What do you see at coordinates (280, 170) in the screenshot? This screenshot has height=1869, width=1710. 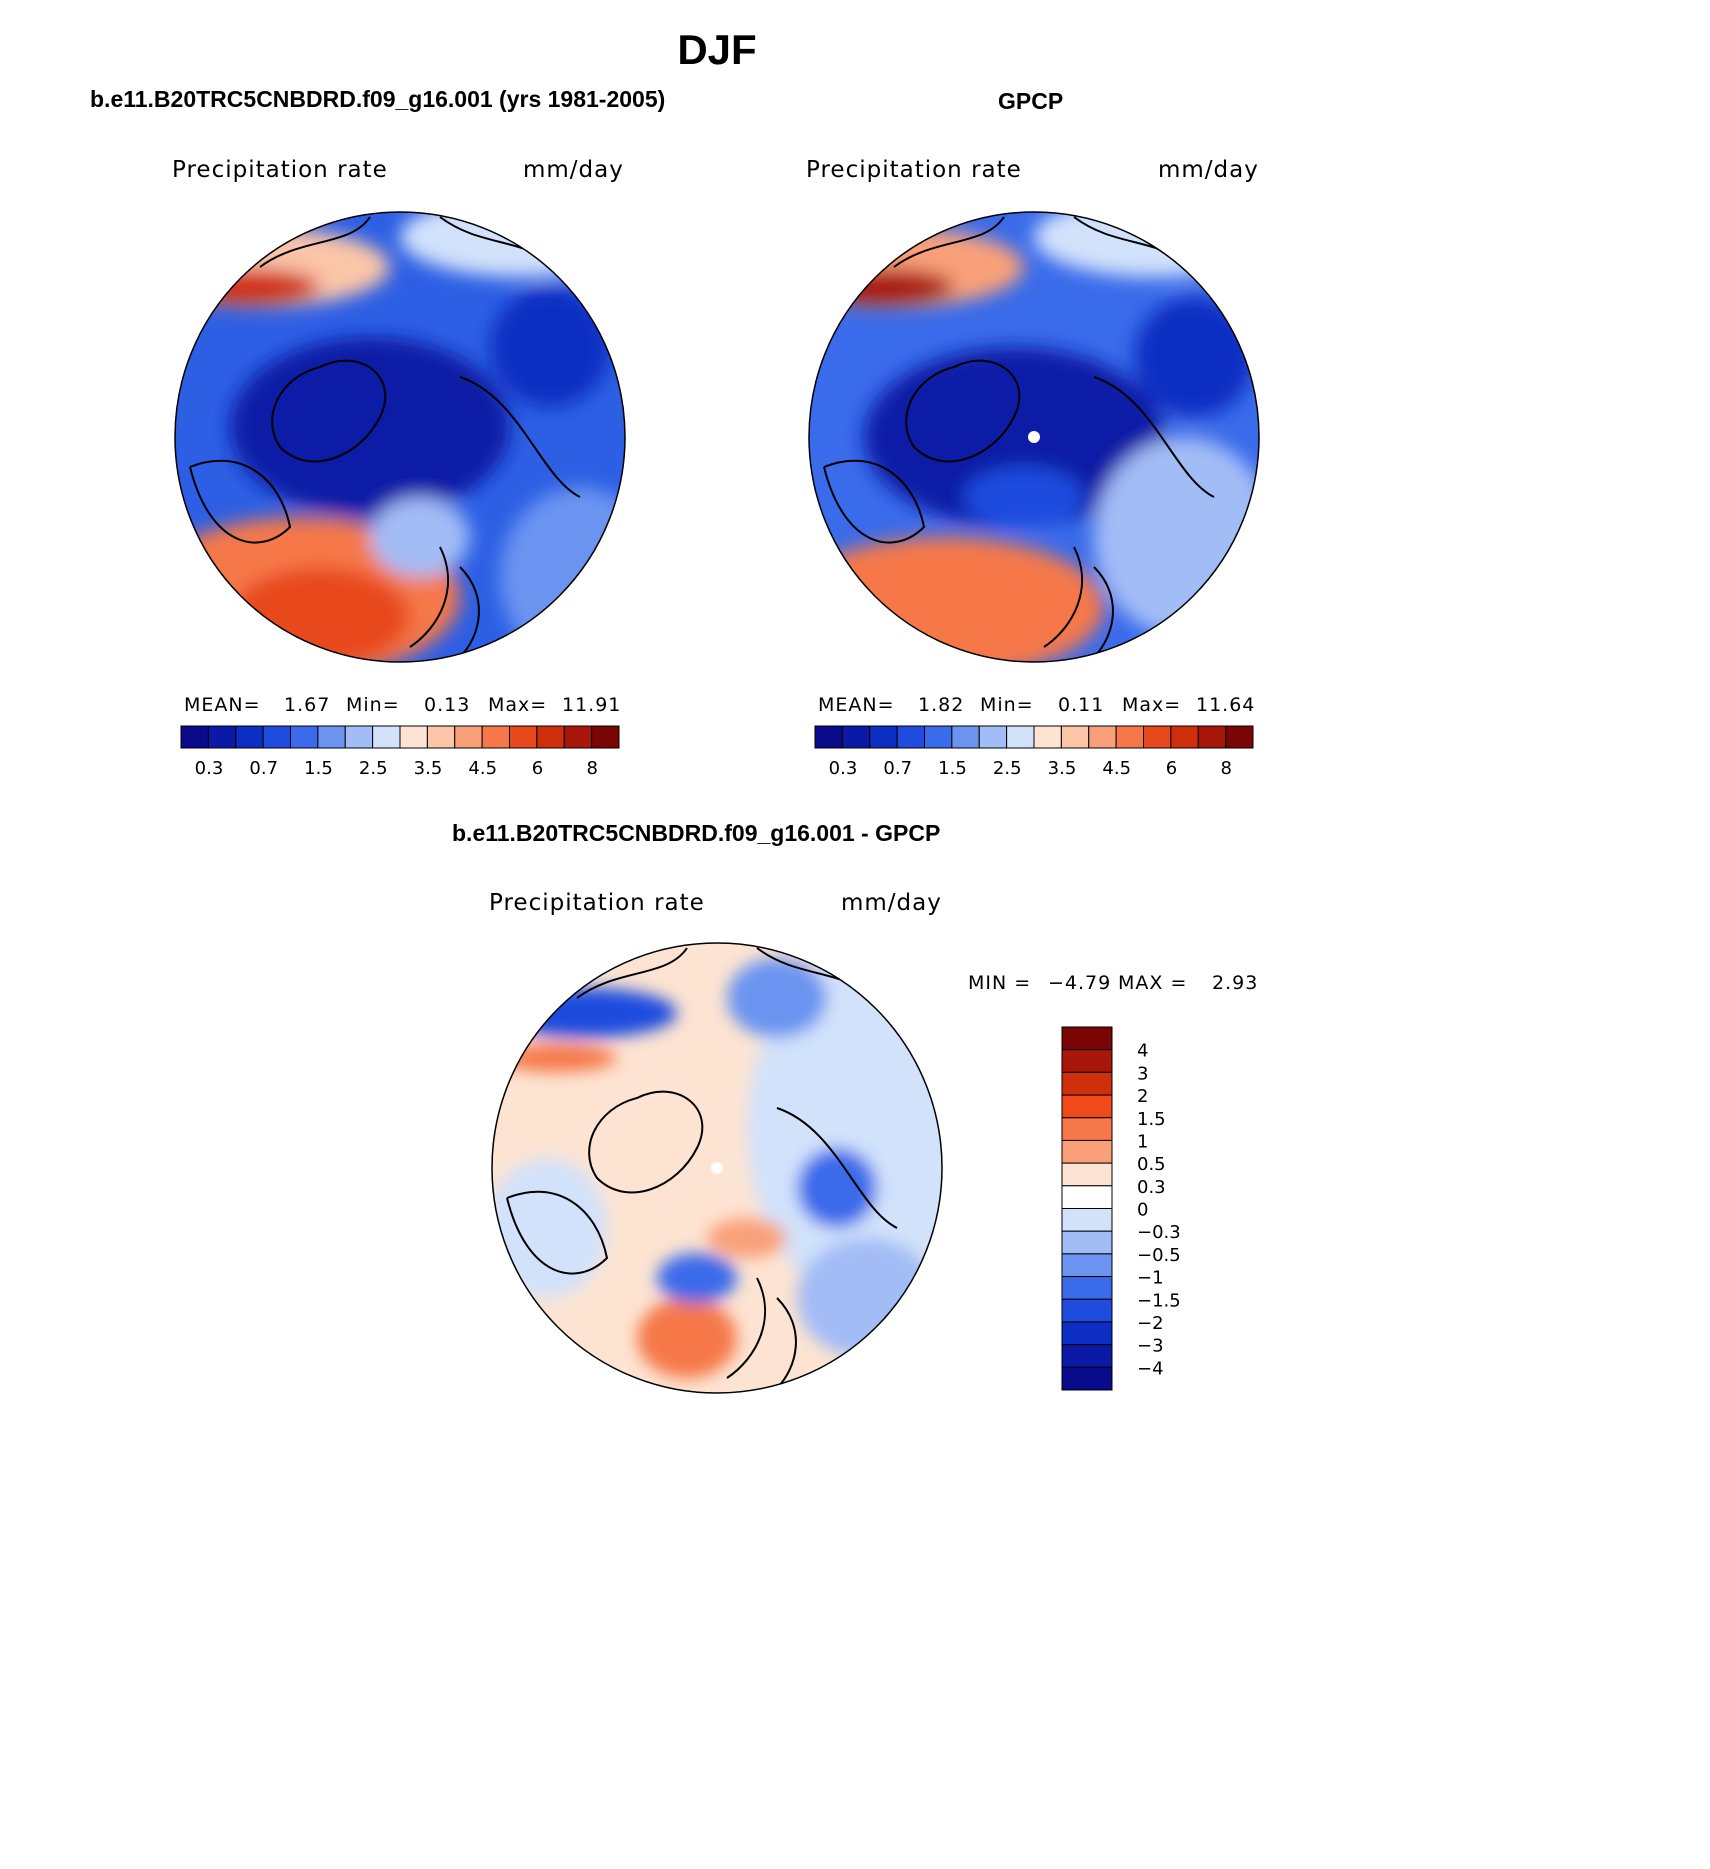 I see `model-variable-label: Precipitation rate` at bounding box center [280, 170].